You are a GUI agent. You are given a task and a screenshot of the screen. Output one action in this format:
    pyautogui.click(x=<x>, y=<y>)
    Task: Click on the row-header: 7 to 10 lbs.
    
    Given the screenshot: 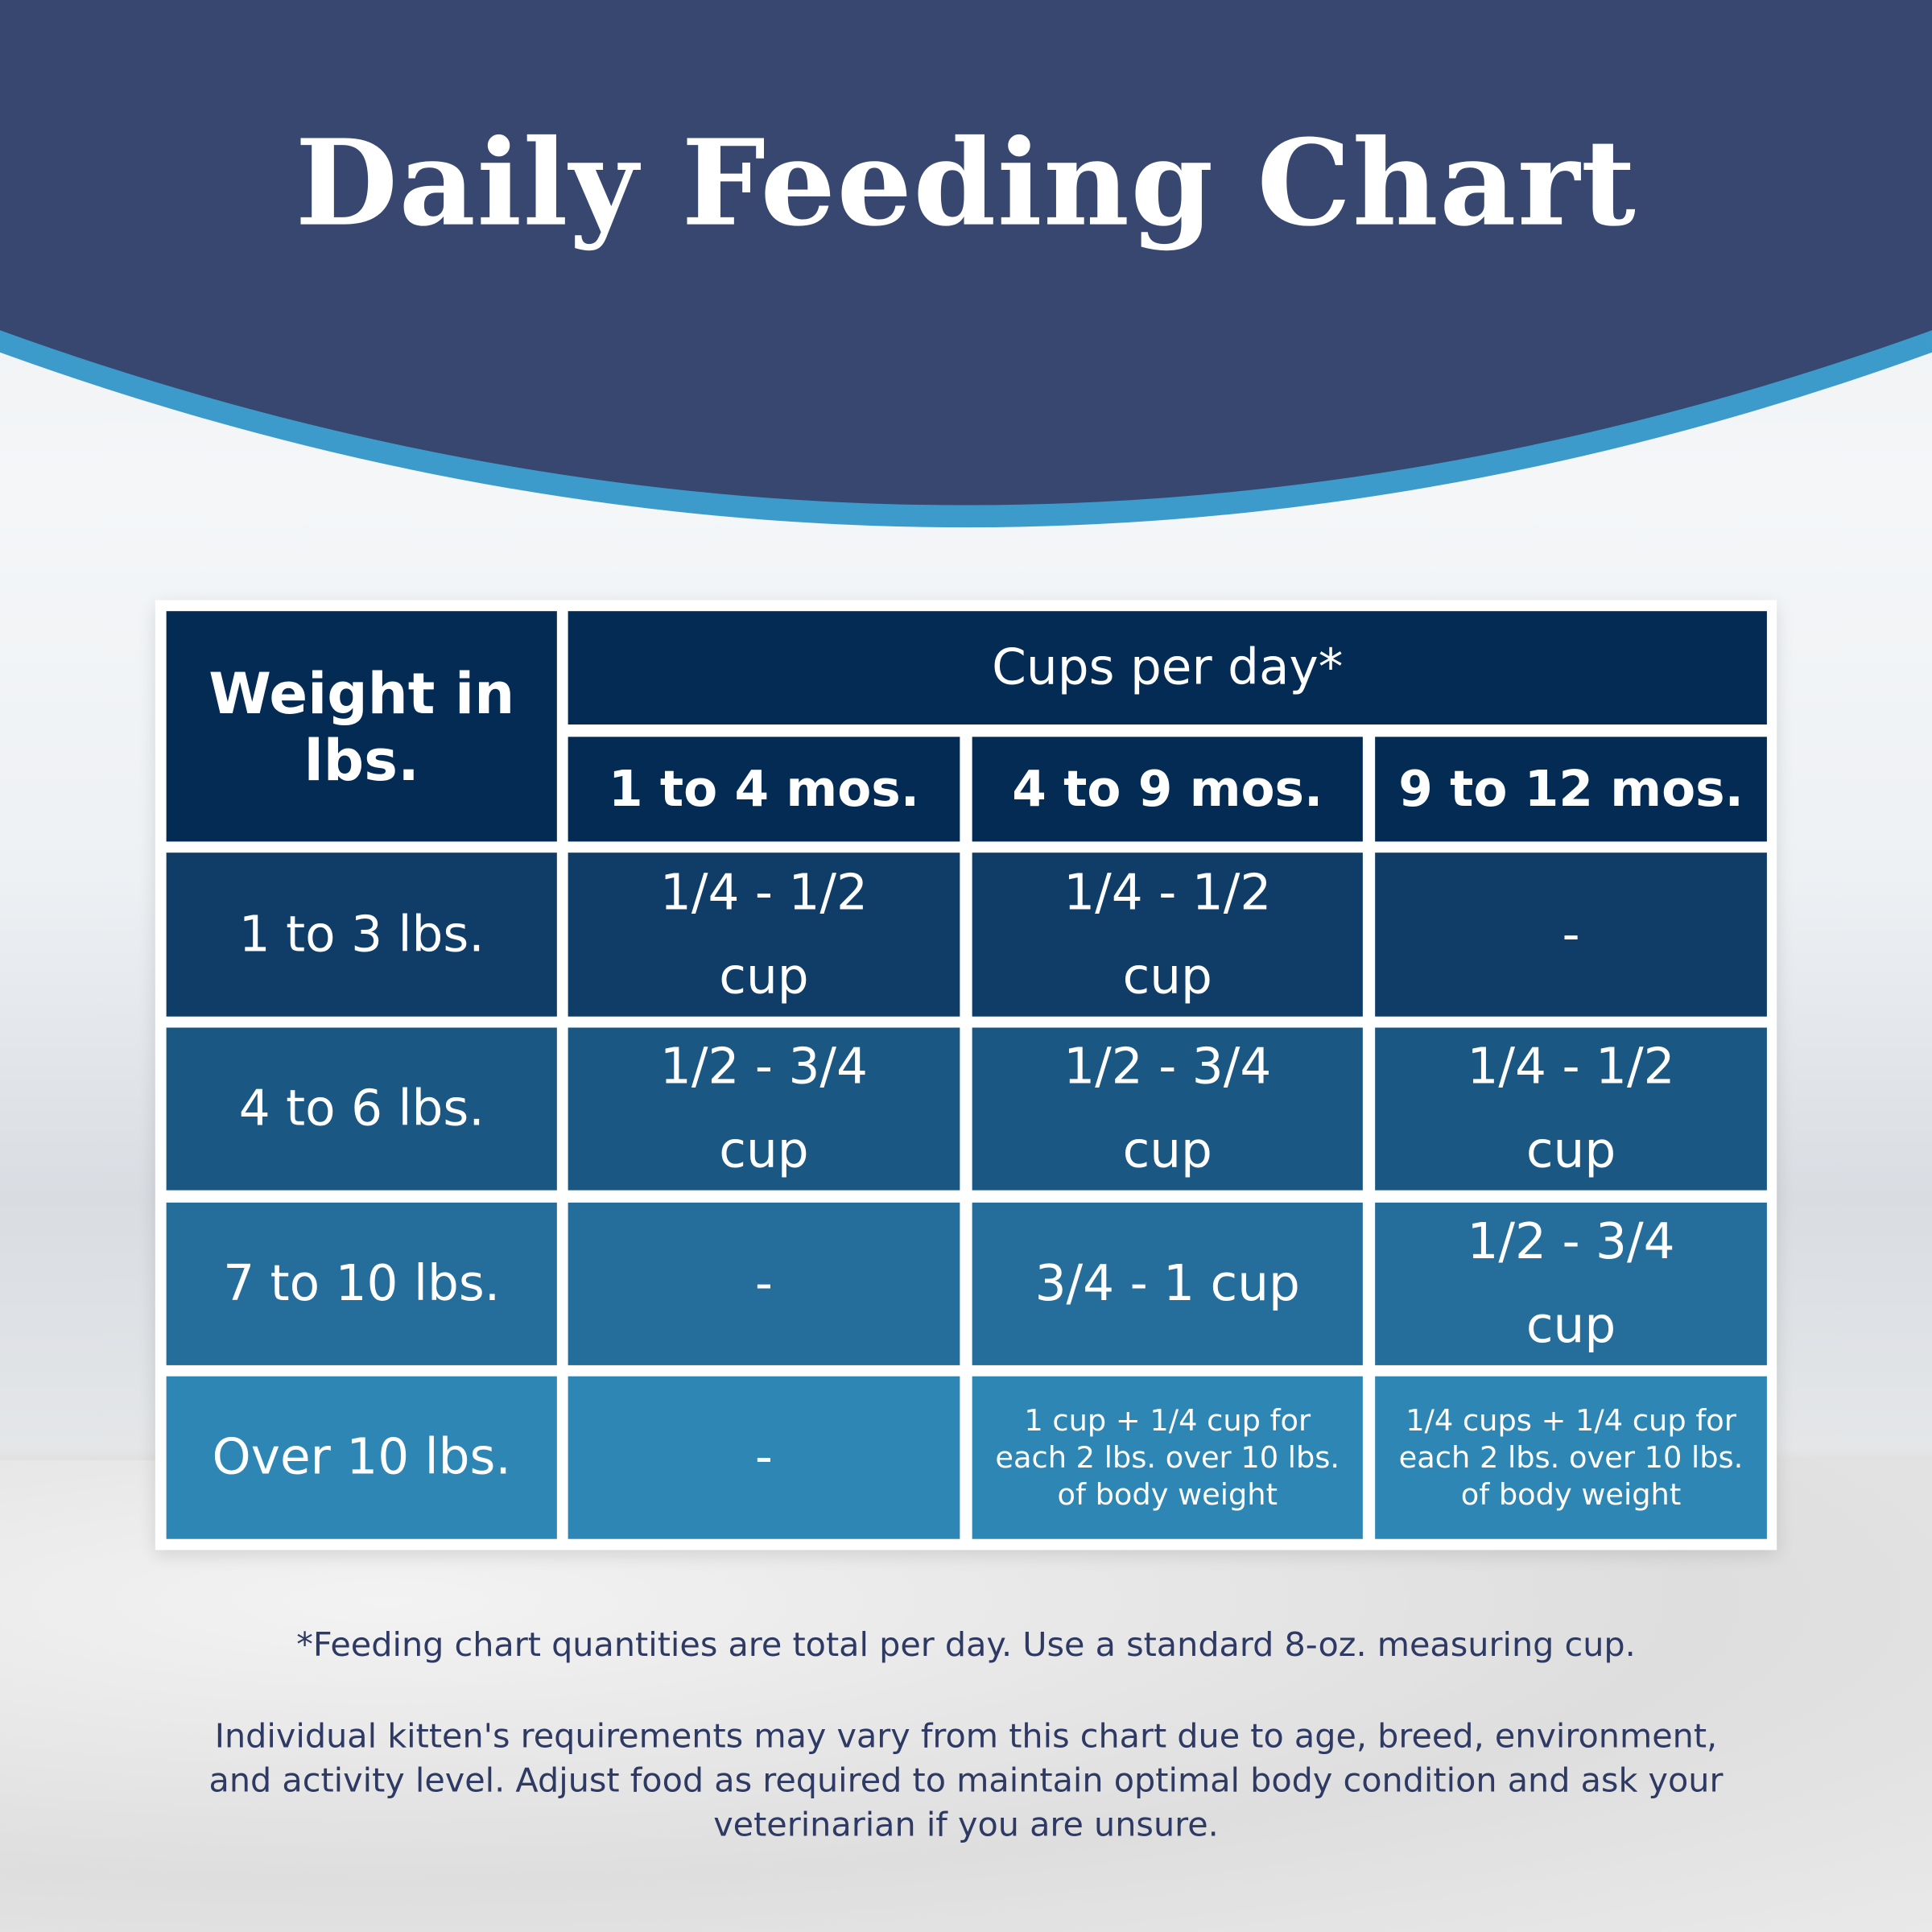 What is the action you would take?
    pyautogui.click(x=361, y=1283)
    